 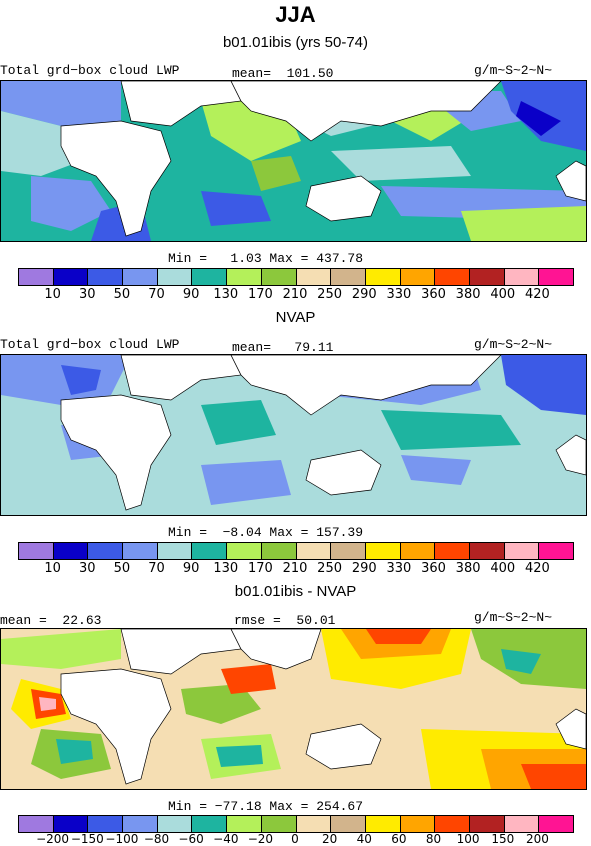 What do you see at coordinates (266, 806) in the screenshot?
I see `panel3-stats: Min = −77.18 Max = 254.67` at bounding box center [266, 806].